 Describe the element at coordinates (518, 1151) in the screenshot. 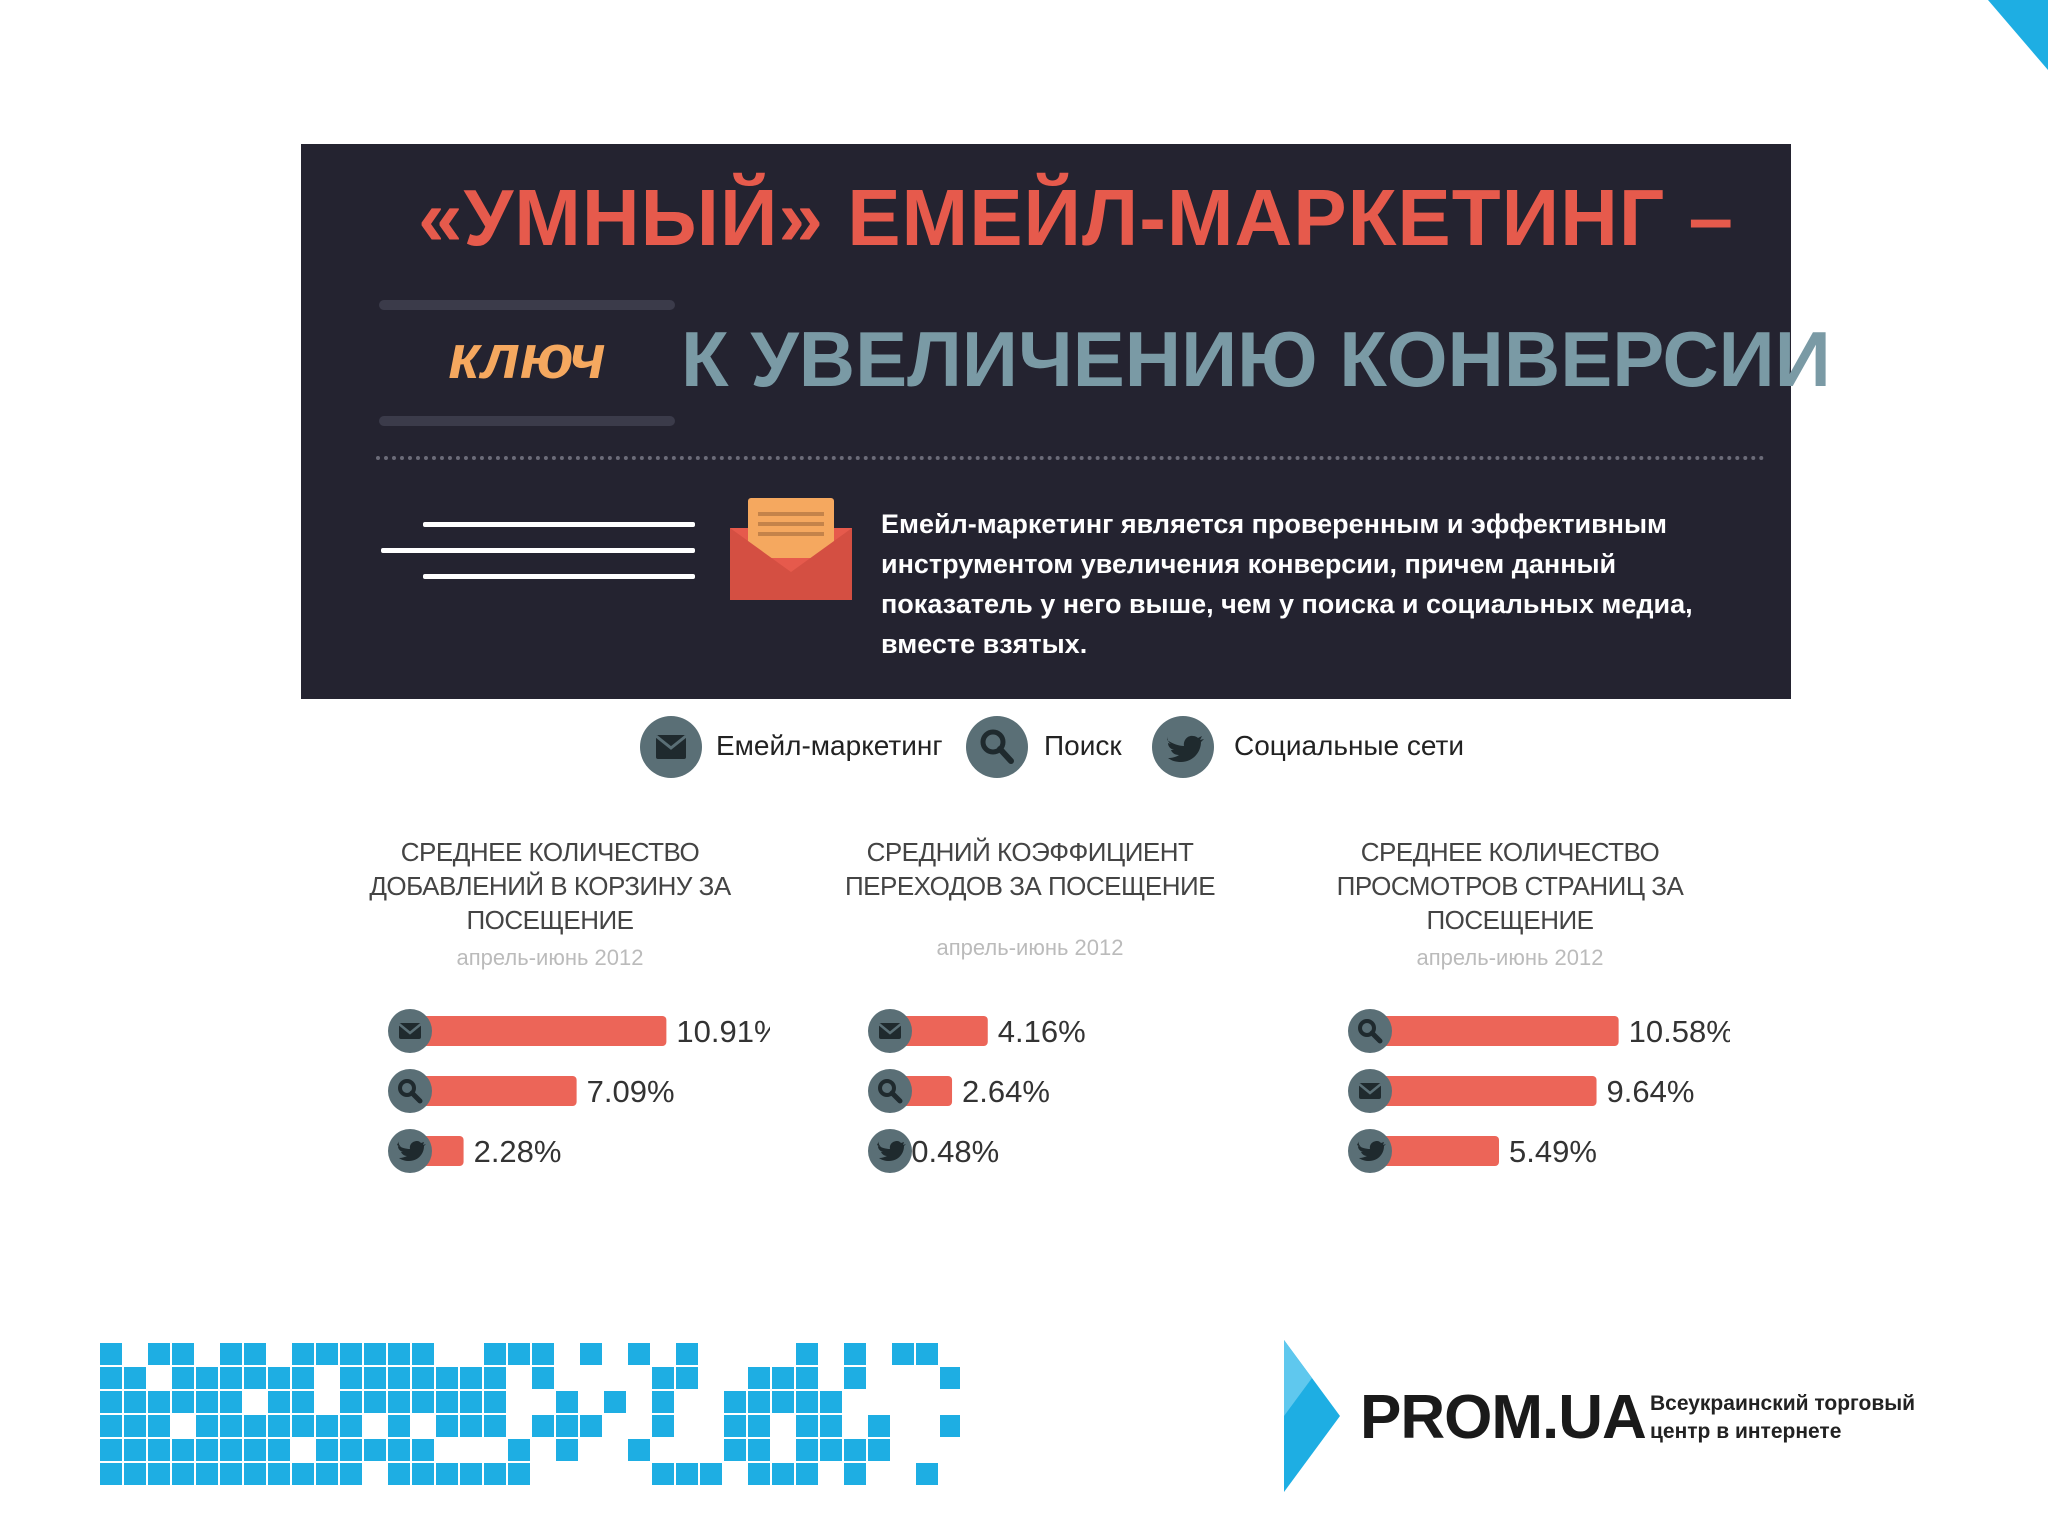

I see `bar-value-label: 2.28%` at that location.